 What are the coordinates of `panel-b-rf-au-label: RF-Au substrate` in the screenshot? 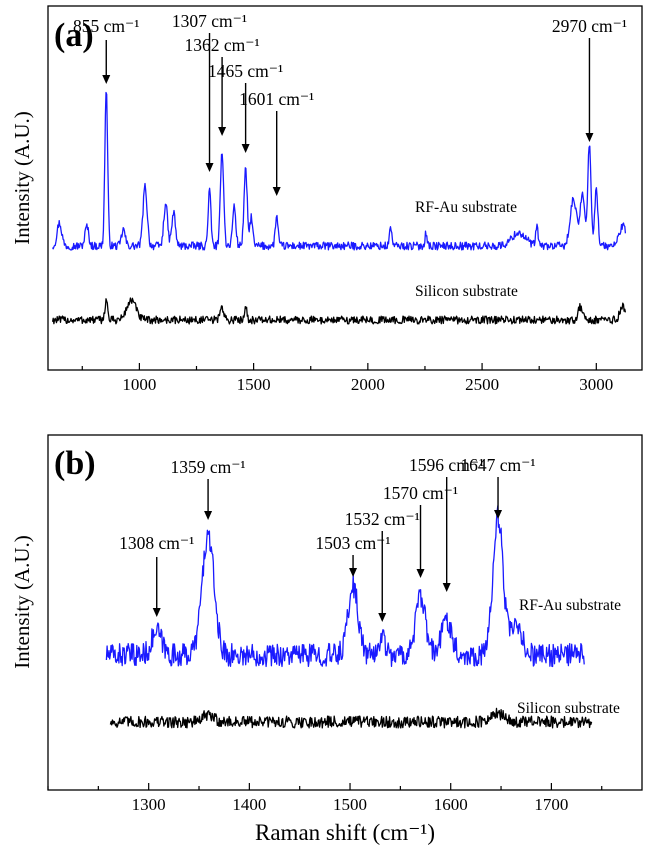 It's located at (570, 605).